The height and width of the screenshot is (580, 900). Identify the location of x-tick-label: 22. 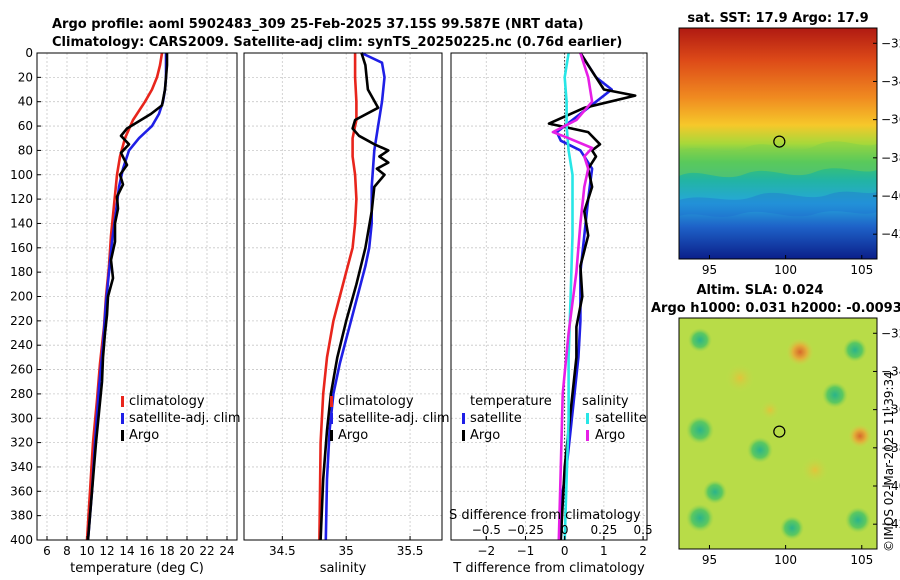
(206, 551).